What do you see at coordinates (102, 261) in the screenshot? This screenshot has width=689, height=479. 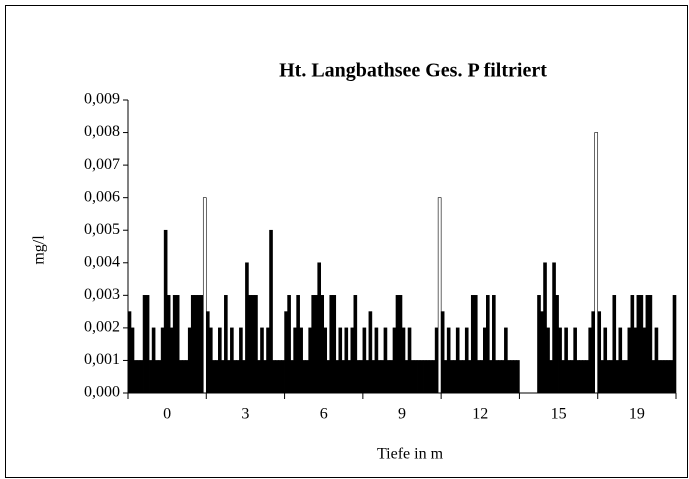 I see `y-tick-label: 0,004` at bounding box center [102, 261].